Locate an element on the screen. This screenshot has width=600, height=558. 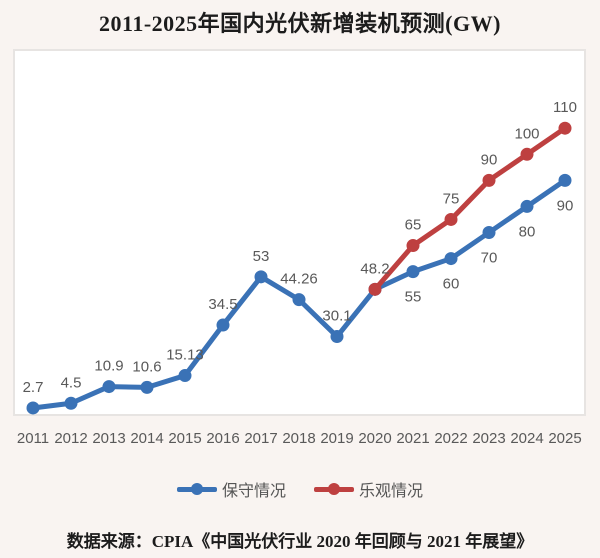
conservative-data-label: 2.7 is located at coordinates (33, 387).